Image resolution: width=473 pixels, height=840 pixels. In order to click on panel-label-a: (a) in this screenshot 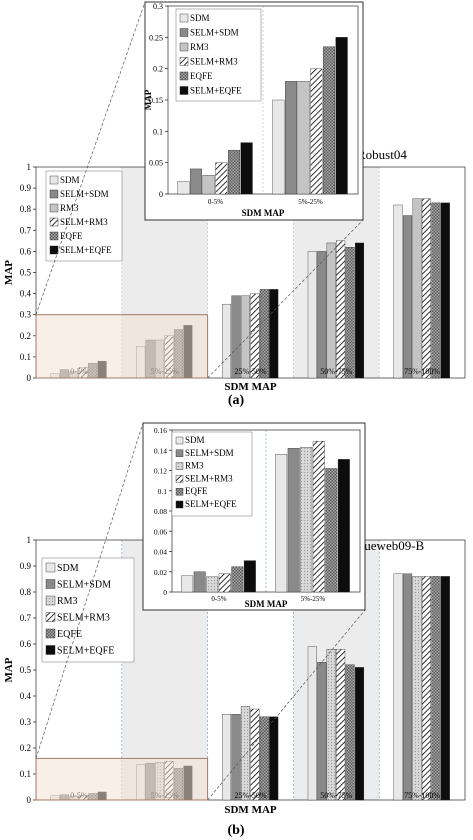, I will do `click(236, 400)`.